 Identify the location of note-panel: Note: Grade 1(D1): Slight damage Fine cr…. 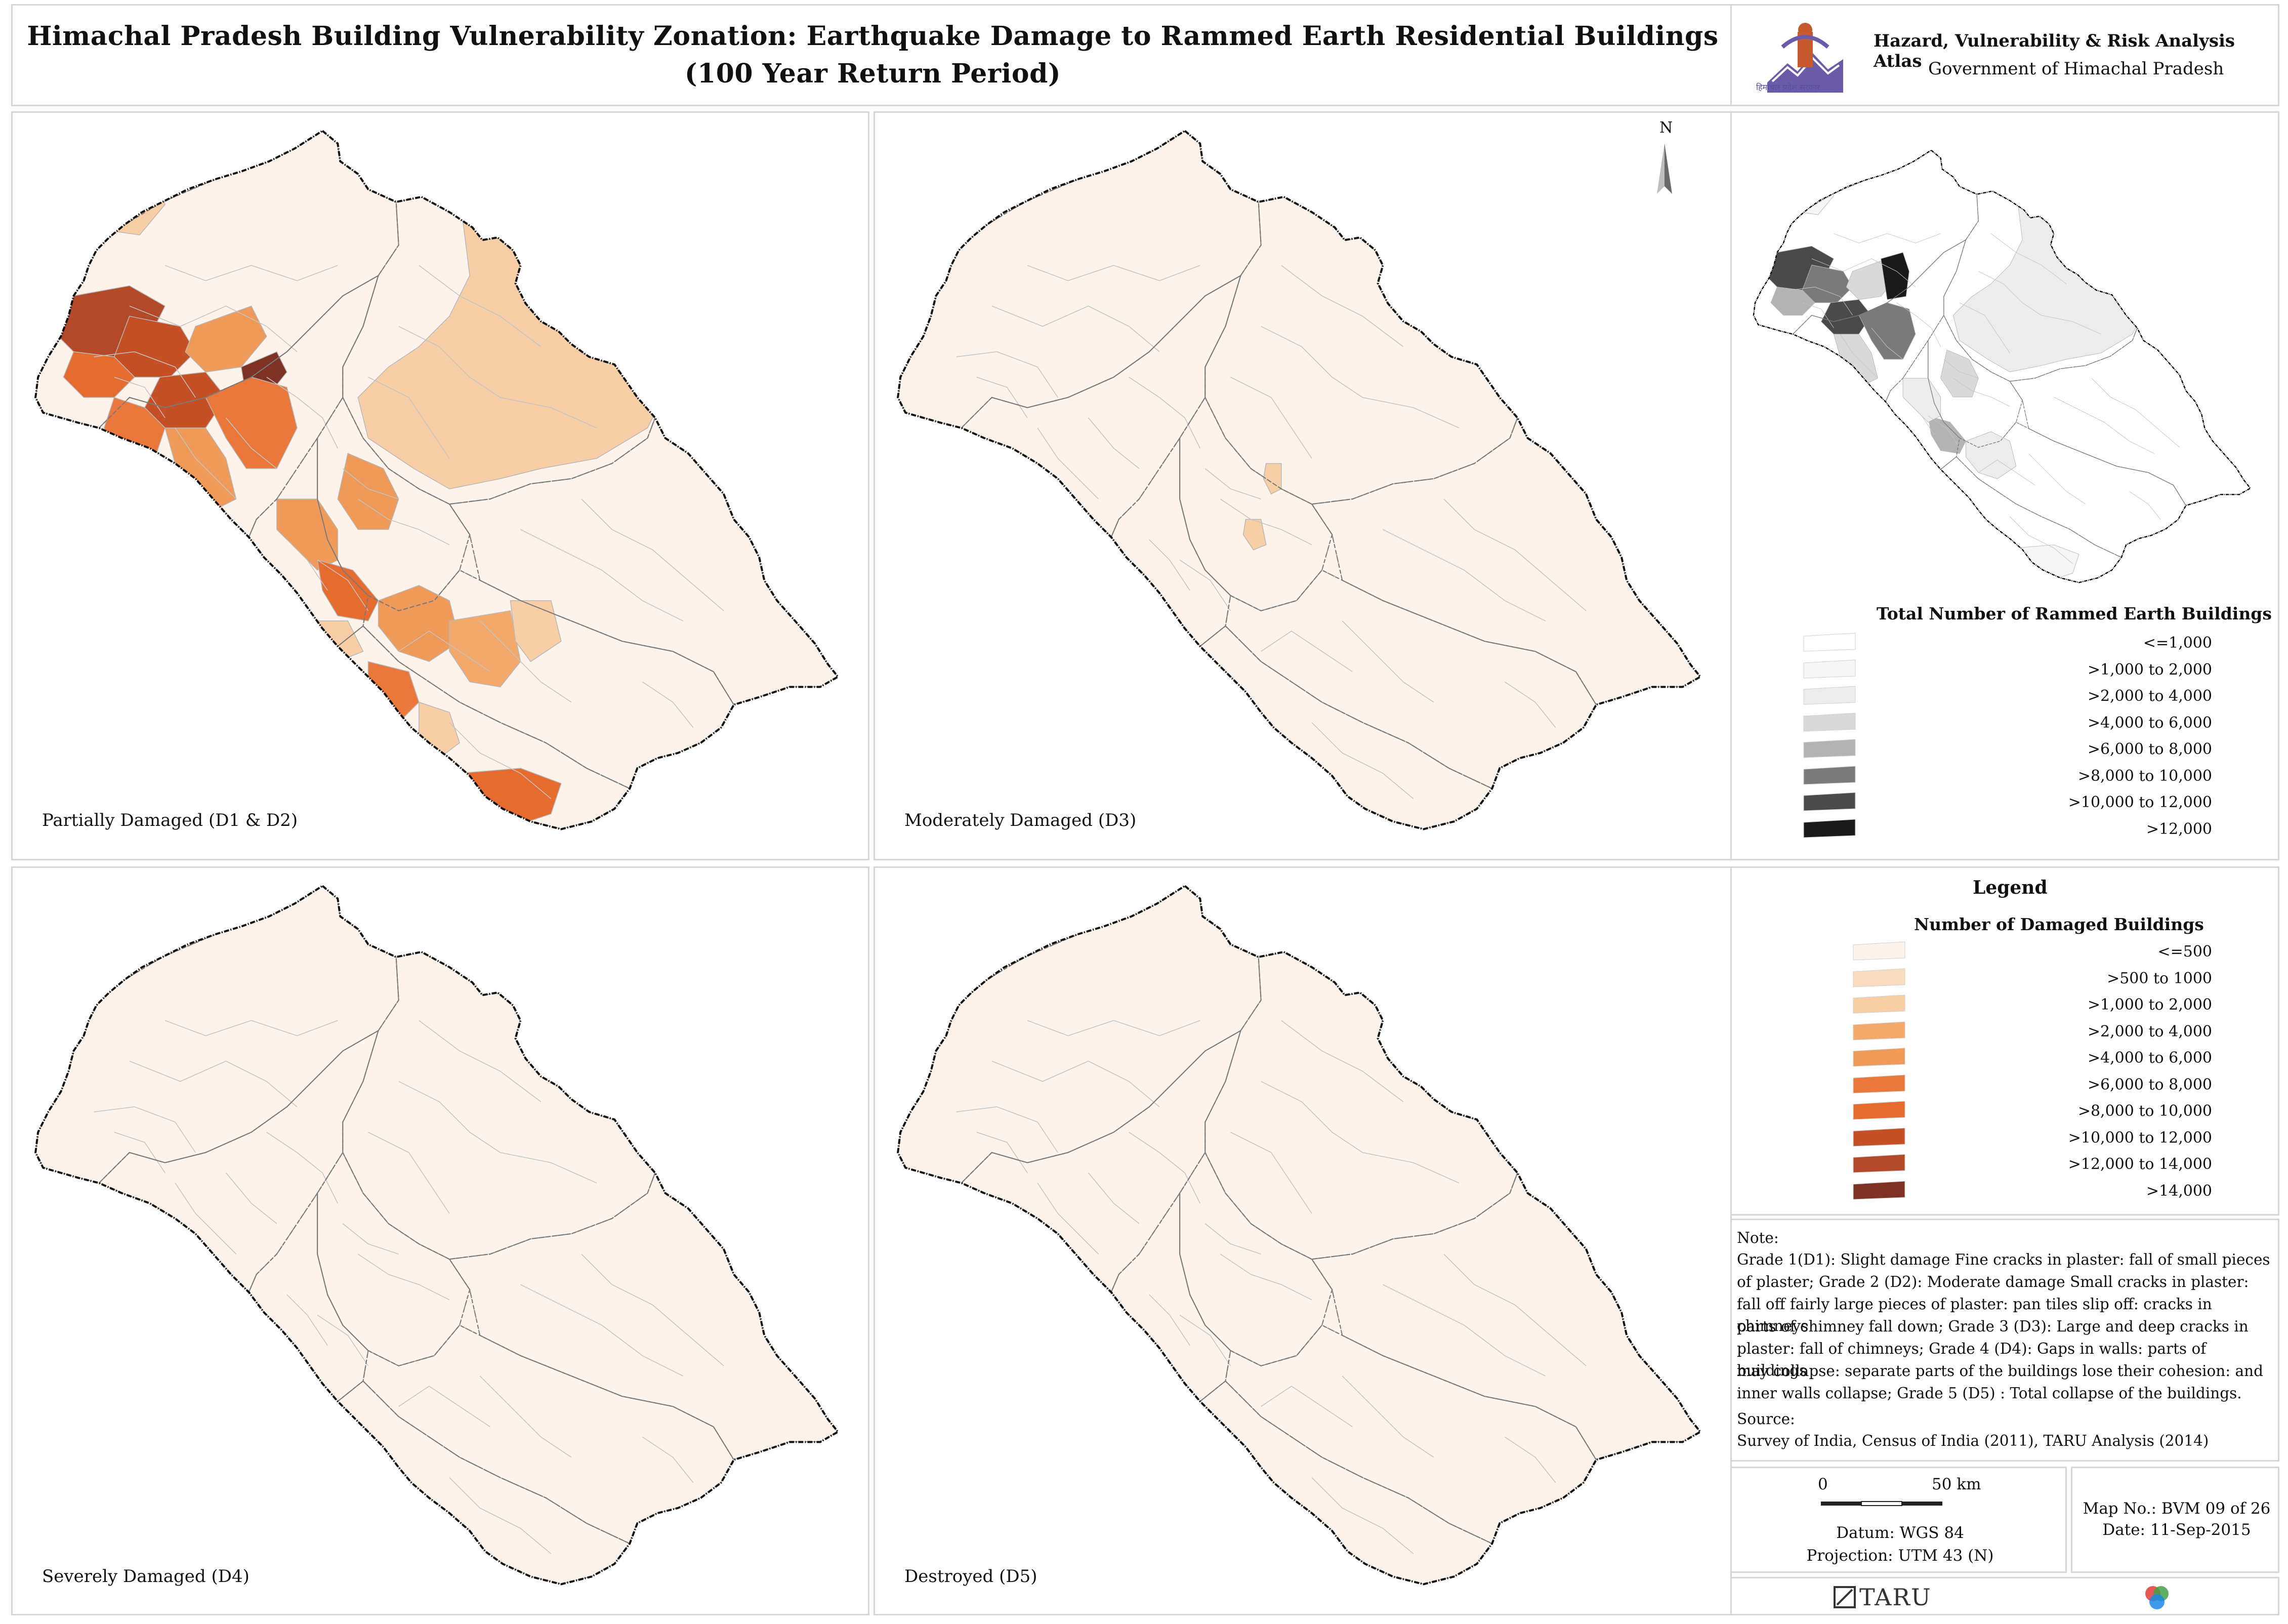
(2005, 1340).